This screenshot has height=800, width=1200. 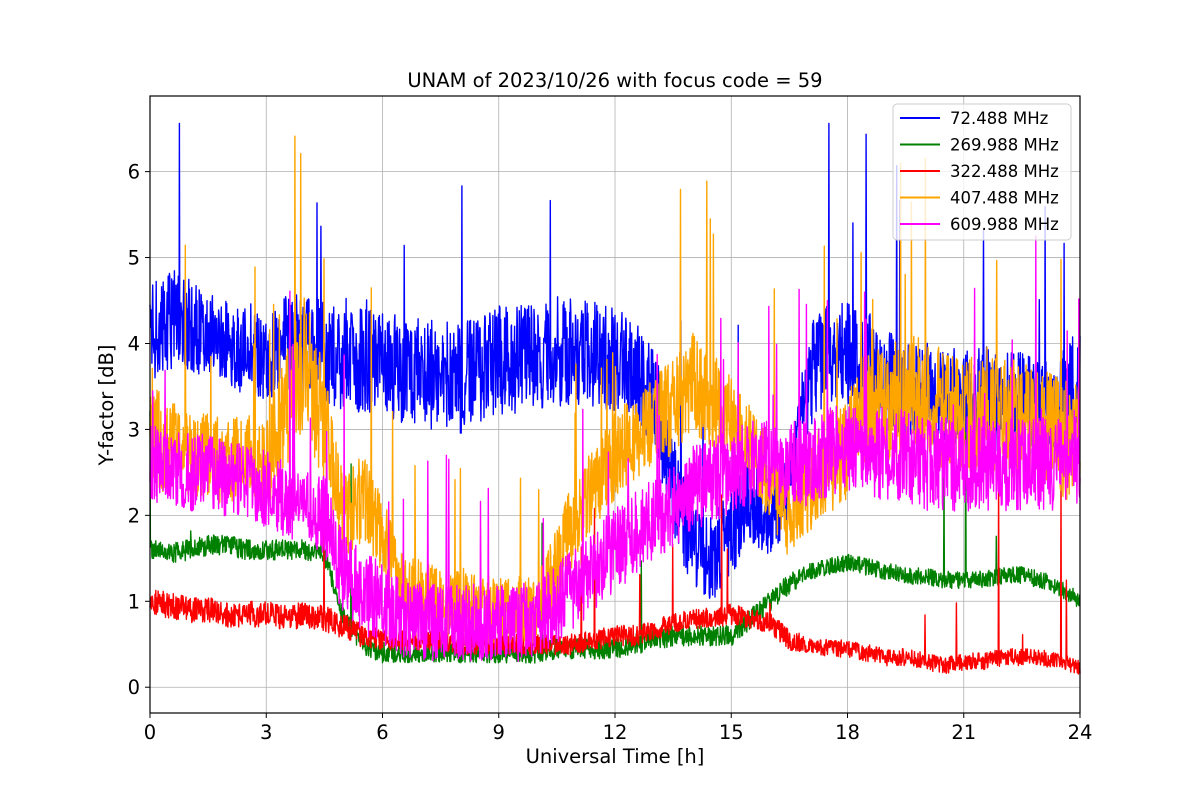 What do you see at coordinates (615, 732) in the screenshot?
I see `x-tick-label: 12` at bounding box center [615, 732].